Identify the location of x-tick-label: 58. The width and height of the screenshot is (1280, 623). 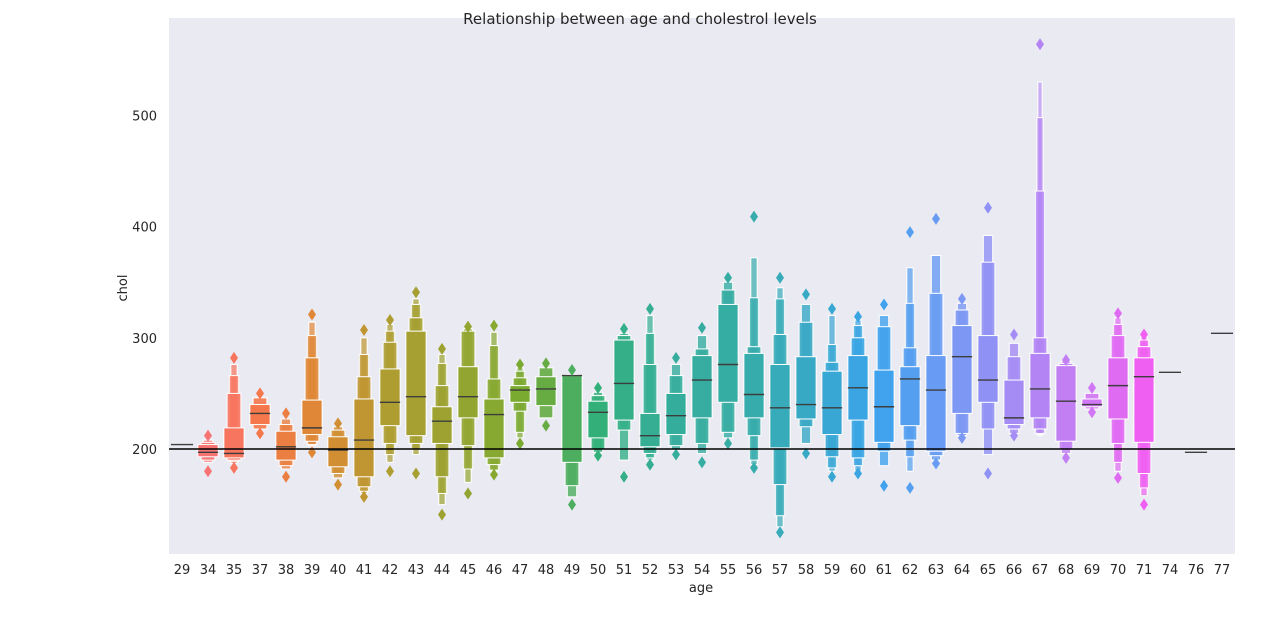
(806, 570).